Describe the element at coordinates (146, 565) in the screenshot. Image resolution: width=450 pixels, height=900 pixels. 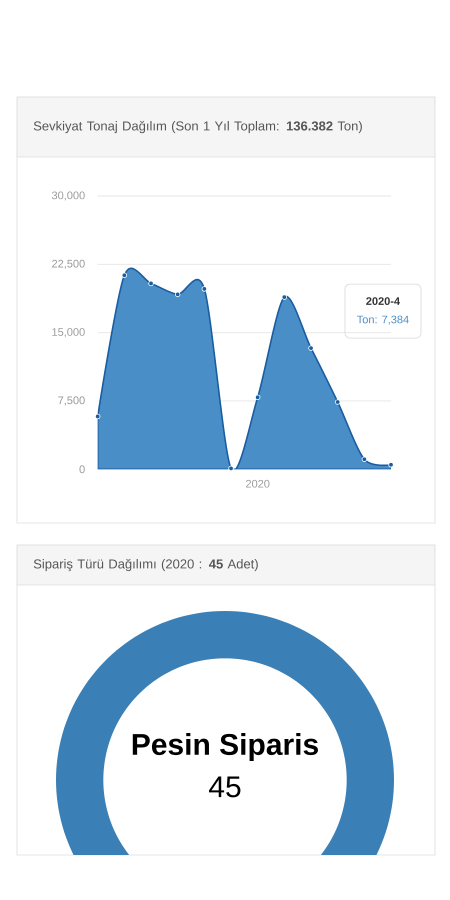
I see `chart-title: Sipariş Türü Dağılımı (2020 : 45 Adet)` at that location.